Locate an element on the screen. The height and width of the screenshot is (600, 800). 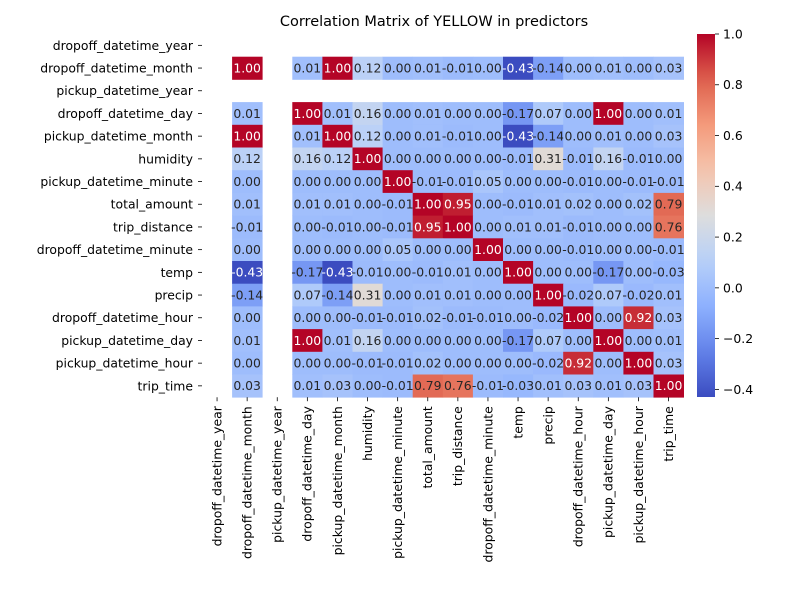
x-tick-label: dropoff_datetime_month is located at coordinates (247, 482).